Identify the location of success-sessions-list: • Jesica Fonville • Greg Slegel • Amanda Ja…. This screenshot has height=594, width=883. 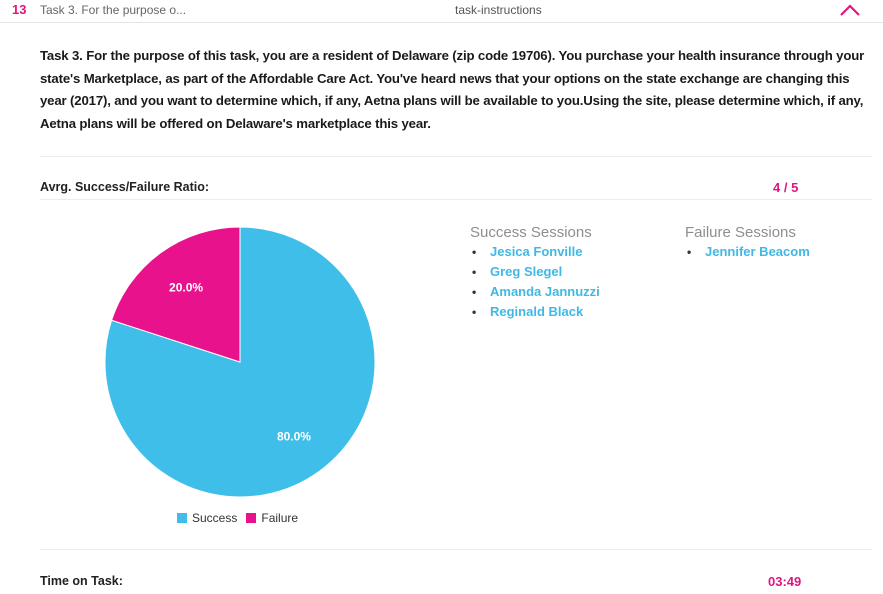
(535, 282).